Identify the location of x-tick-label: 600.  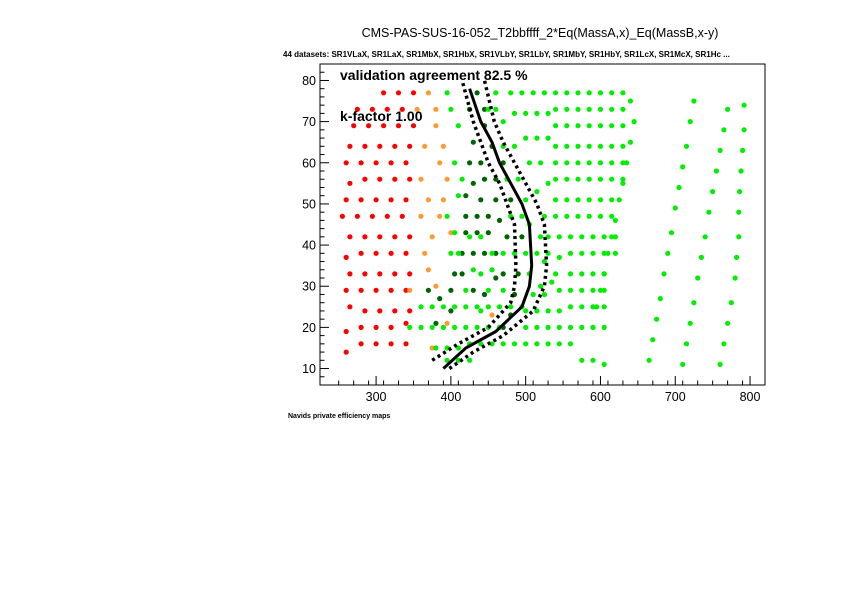
(600, 397).